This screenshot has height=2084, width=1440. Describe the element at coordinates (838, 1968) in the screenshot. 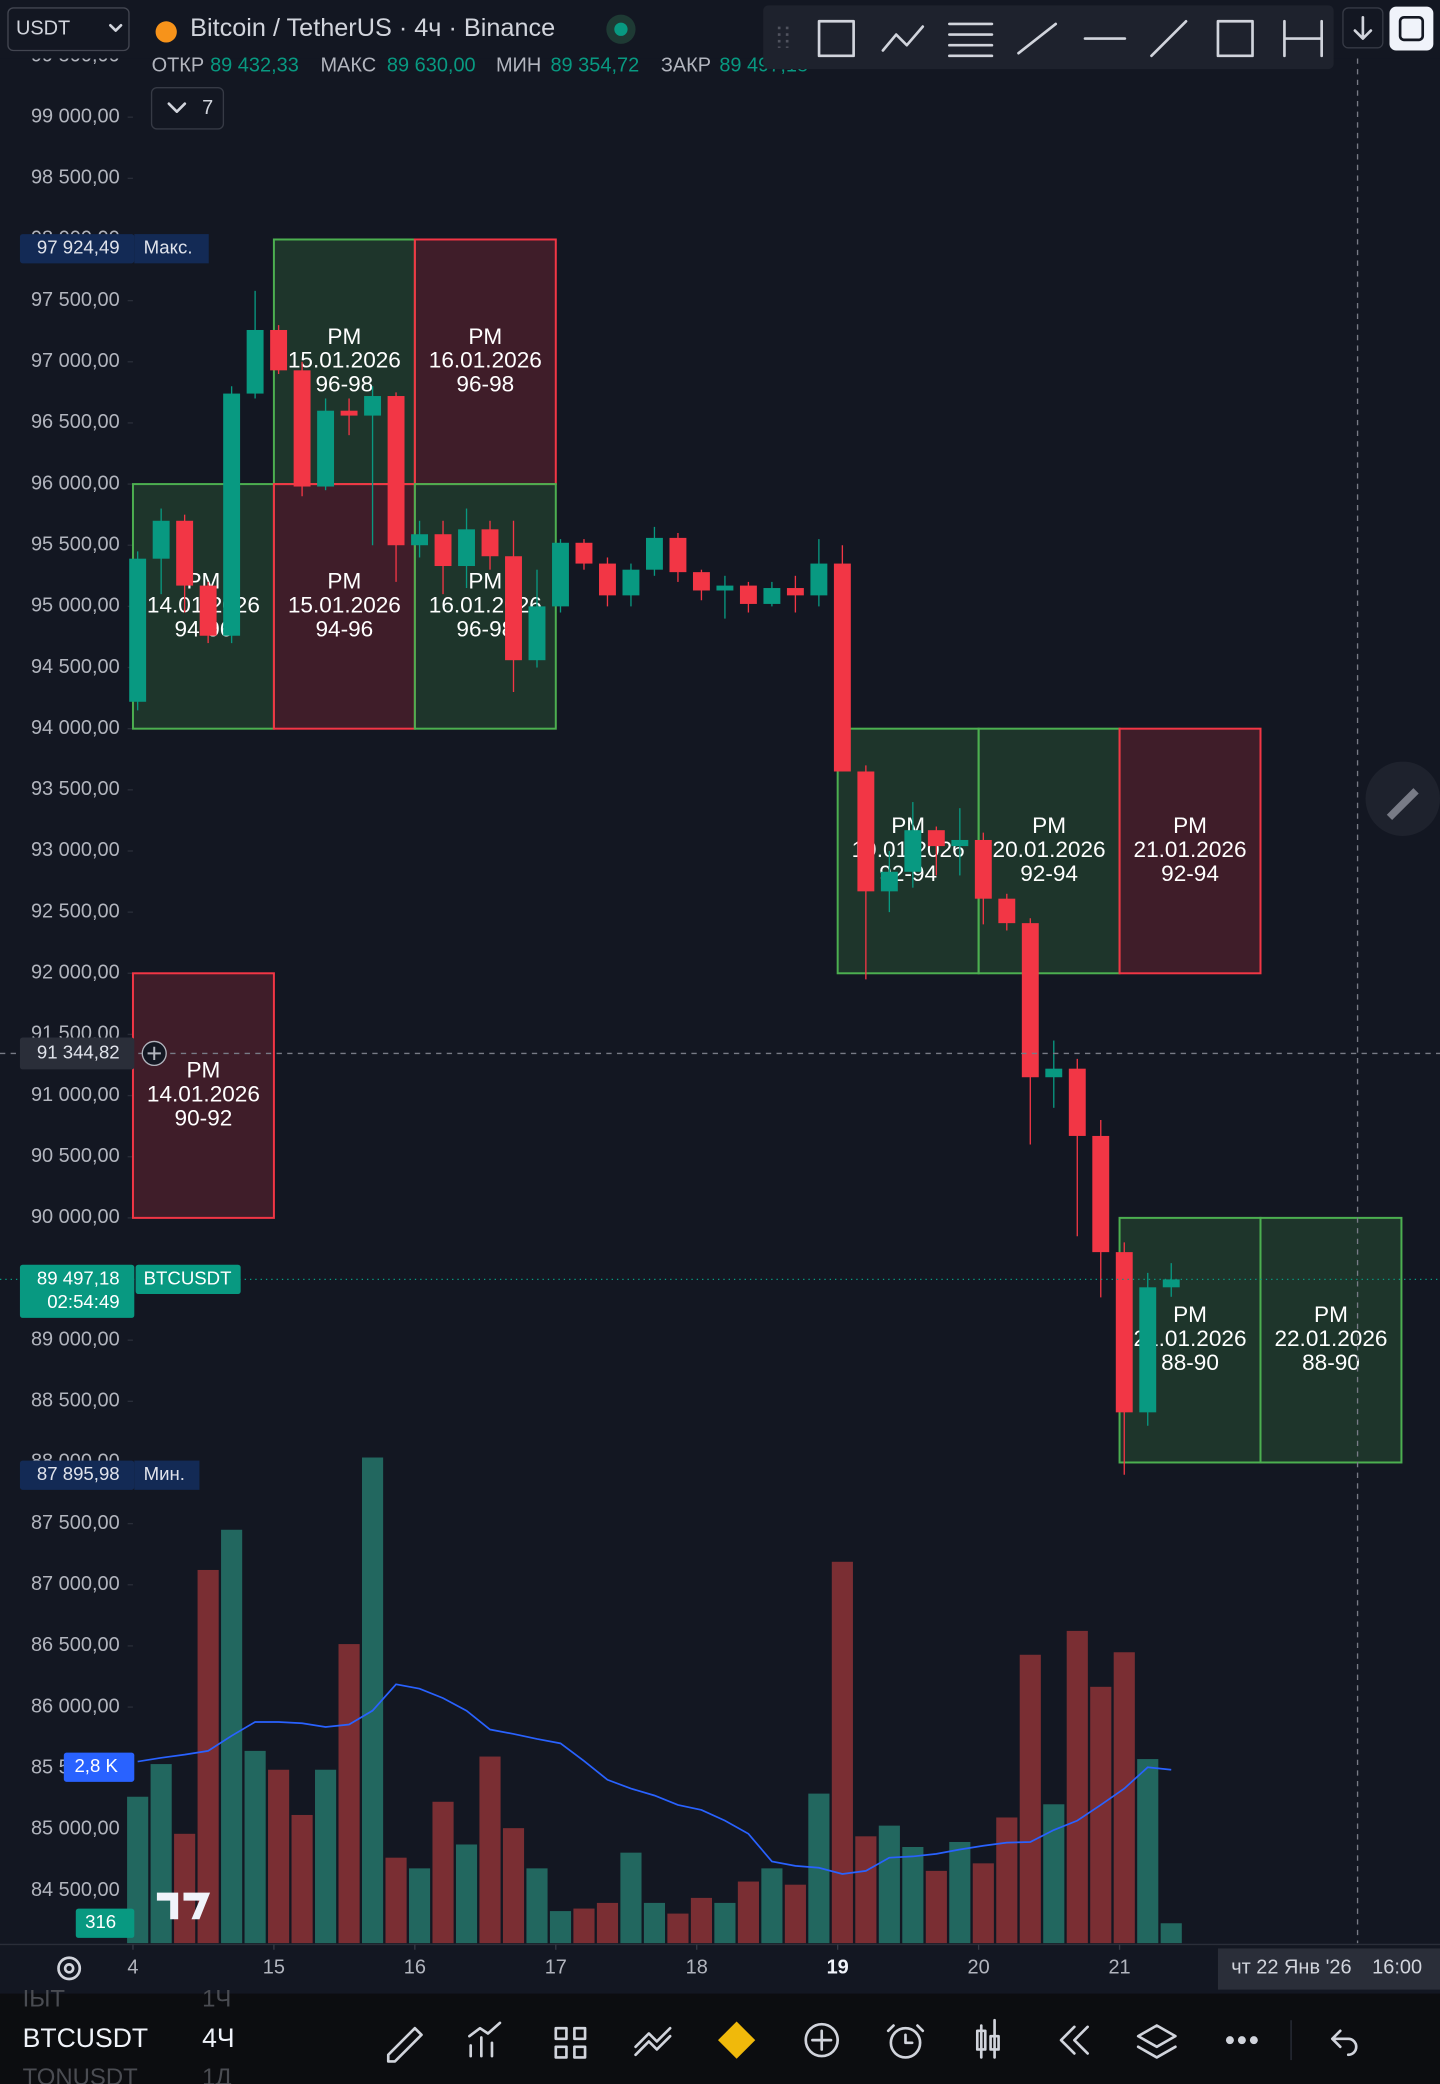

I see `x-tick-label: 19` at that location.